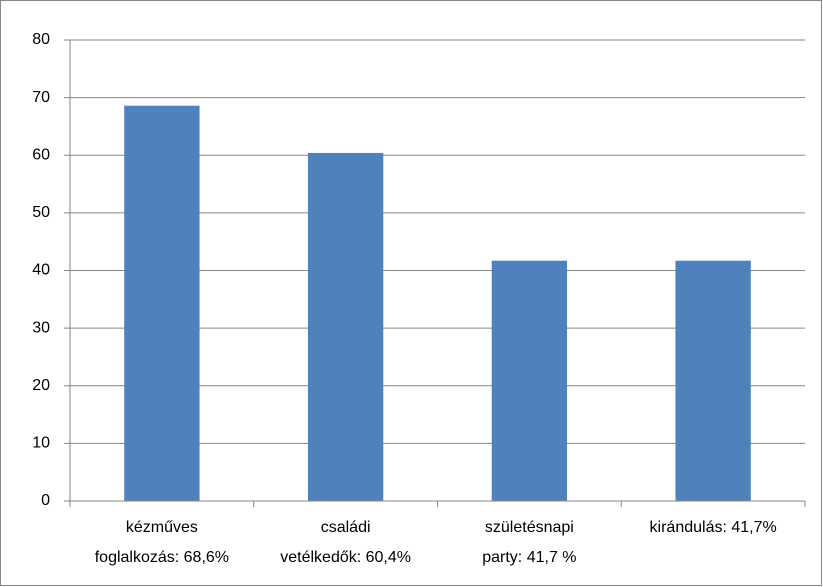 This screenshot has width=823, height=587. What do you see at coordinates (45, 500) in the screenshot?
I see `y-tick-label: 0` at bounding box center [45, 500].